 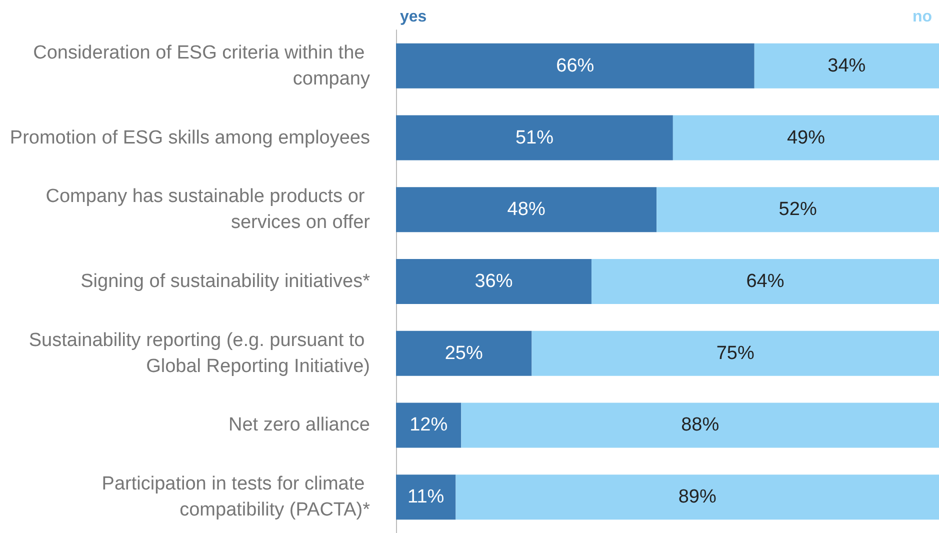 I want to click on data-label: 51%, so click(x=534, y=137).